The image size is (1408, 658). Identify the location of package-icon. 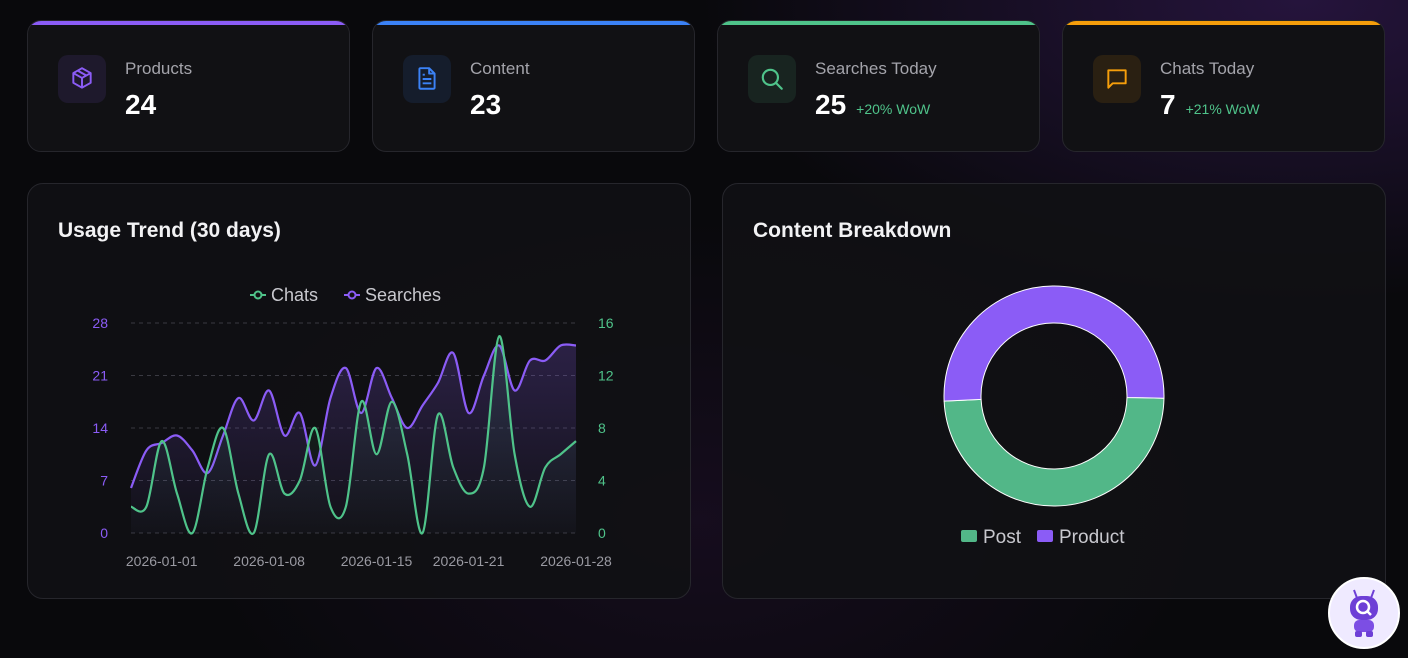
(82, 78).